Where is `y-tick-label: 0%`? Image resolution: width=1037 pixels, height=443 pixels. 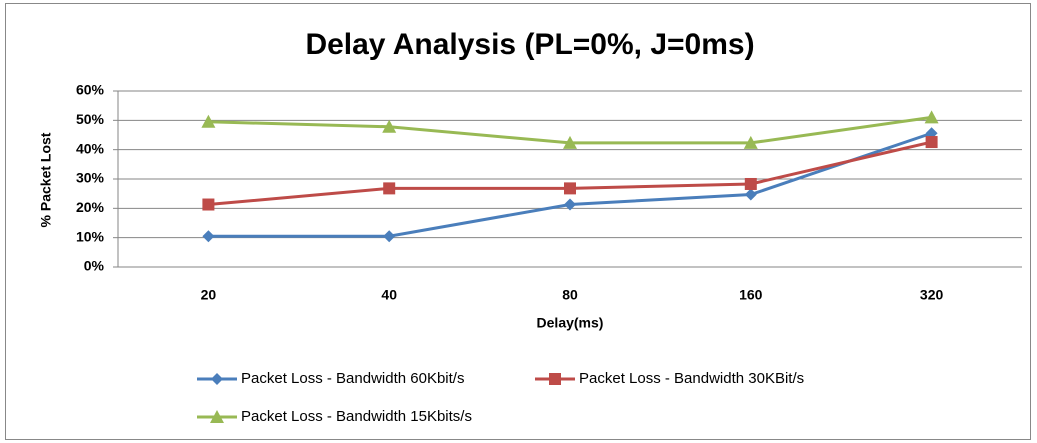 y-tick-label: 0% is located at coordinates (94, 266).